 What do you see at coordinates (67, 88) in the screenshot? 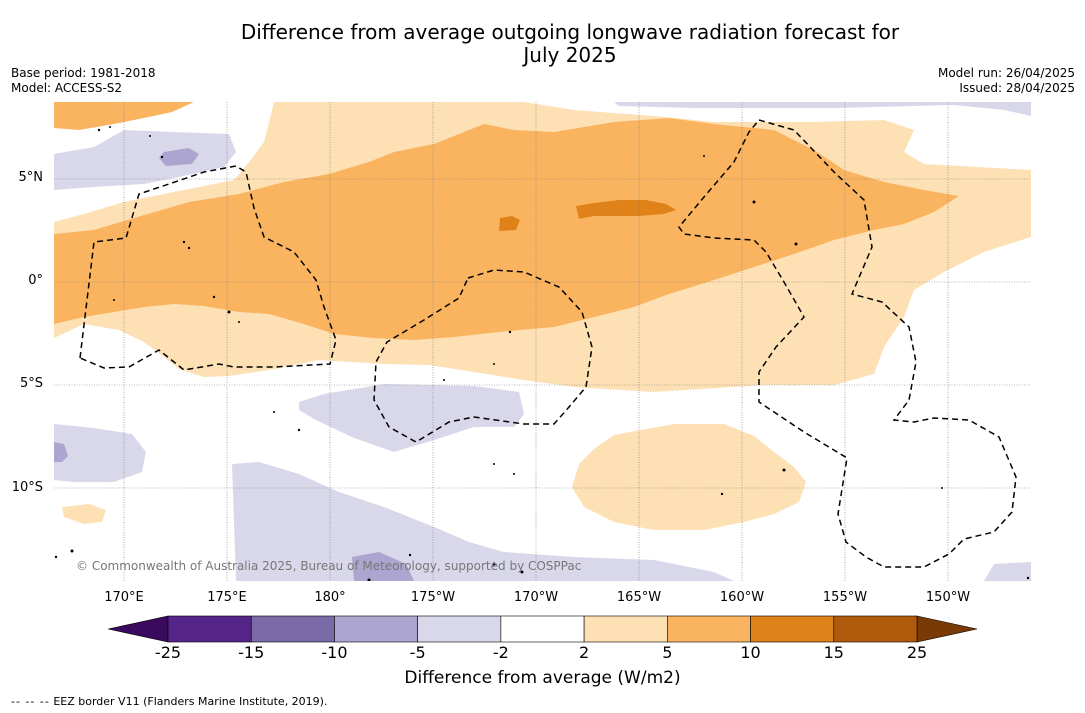
I see `model-text: Model: ACCESS-S2` at bounding box center [67, 88].